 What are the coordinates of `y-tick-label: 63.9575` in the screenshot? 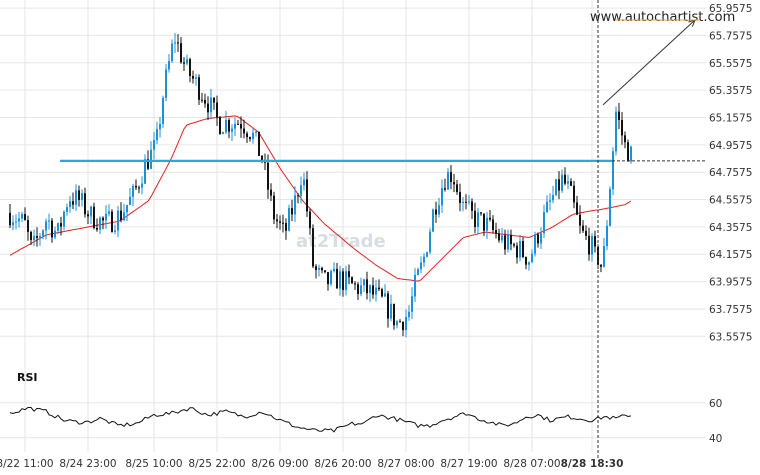 It's located at (730, 283).